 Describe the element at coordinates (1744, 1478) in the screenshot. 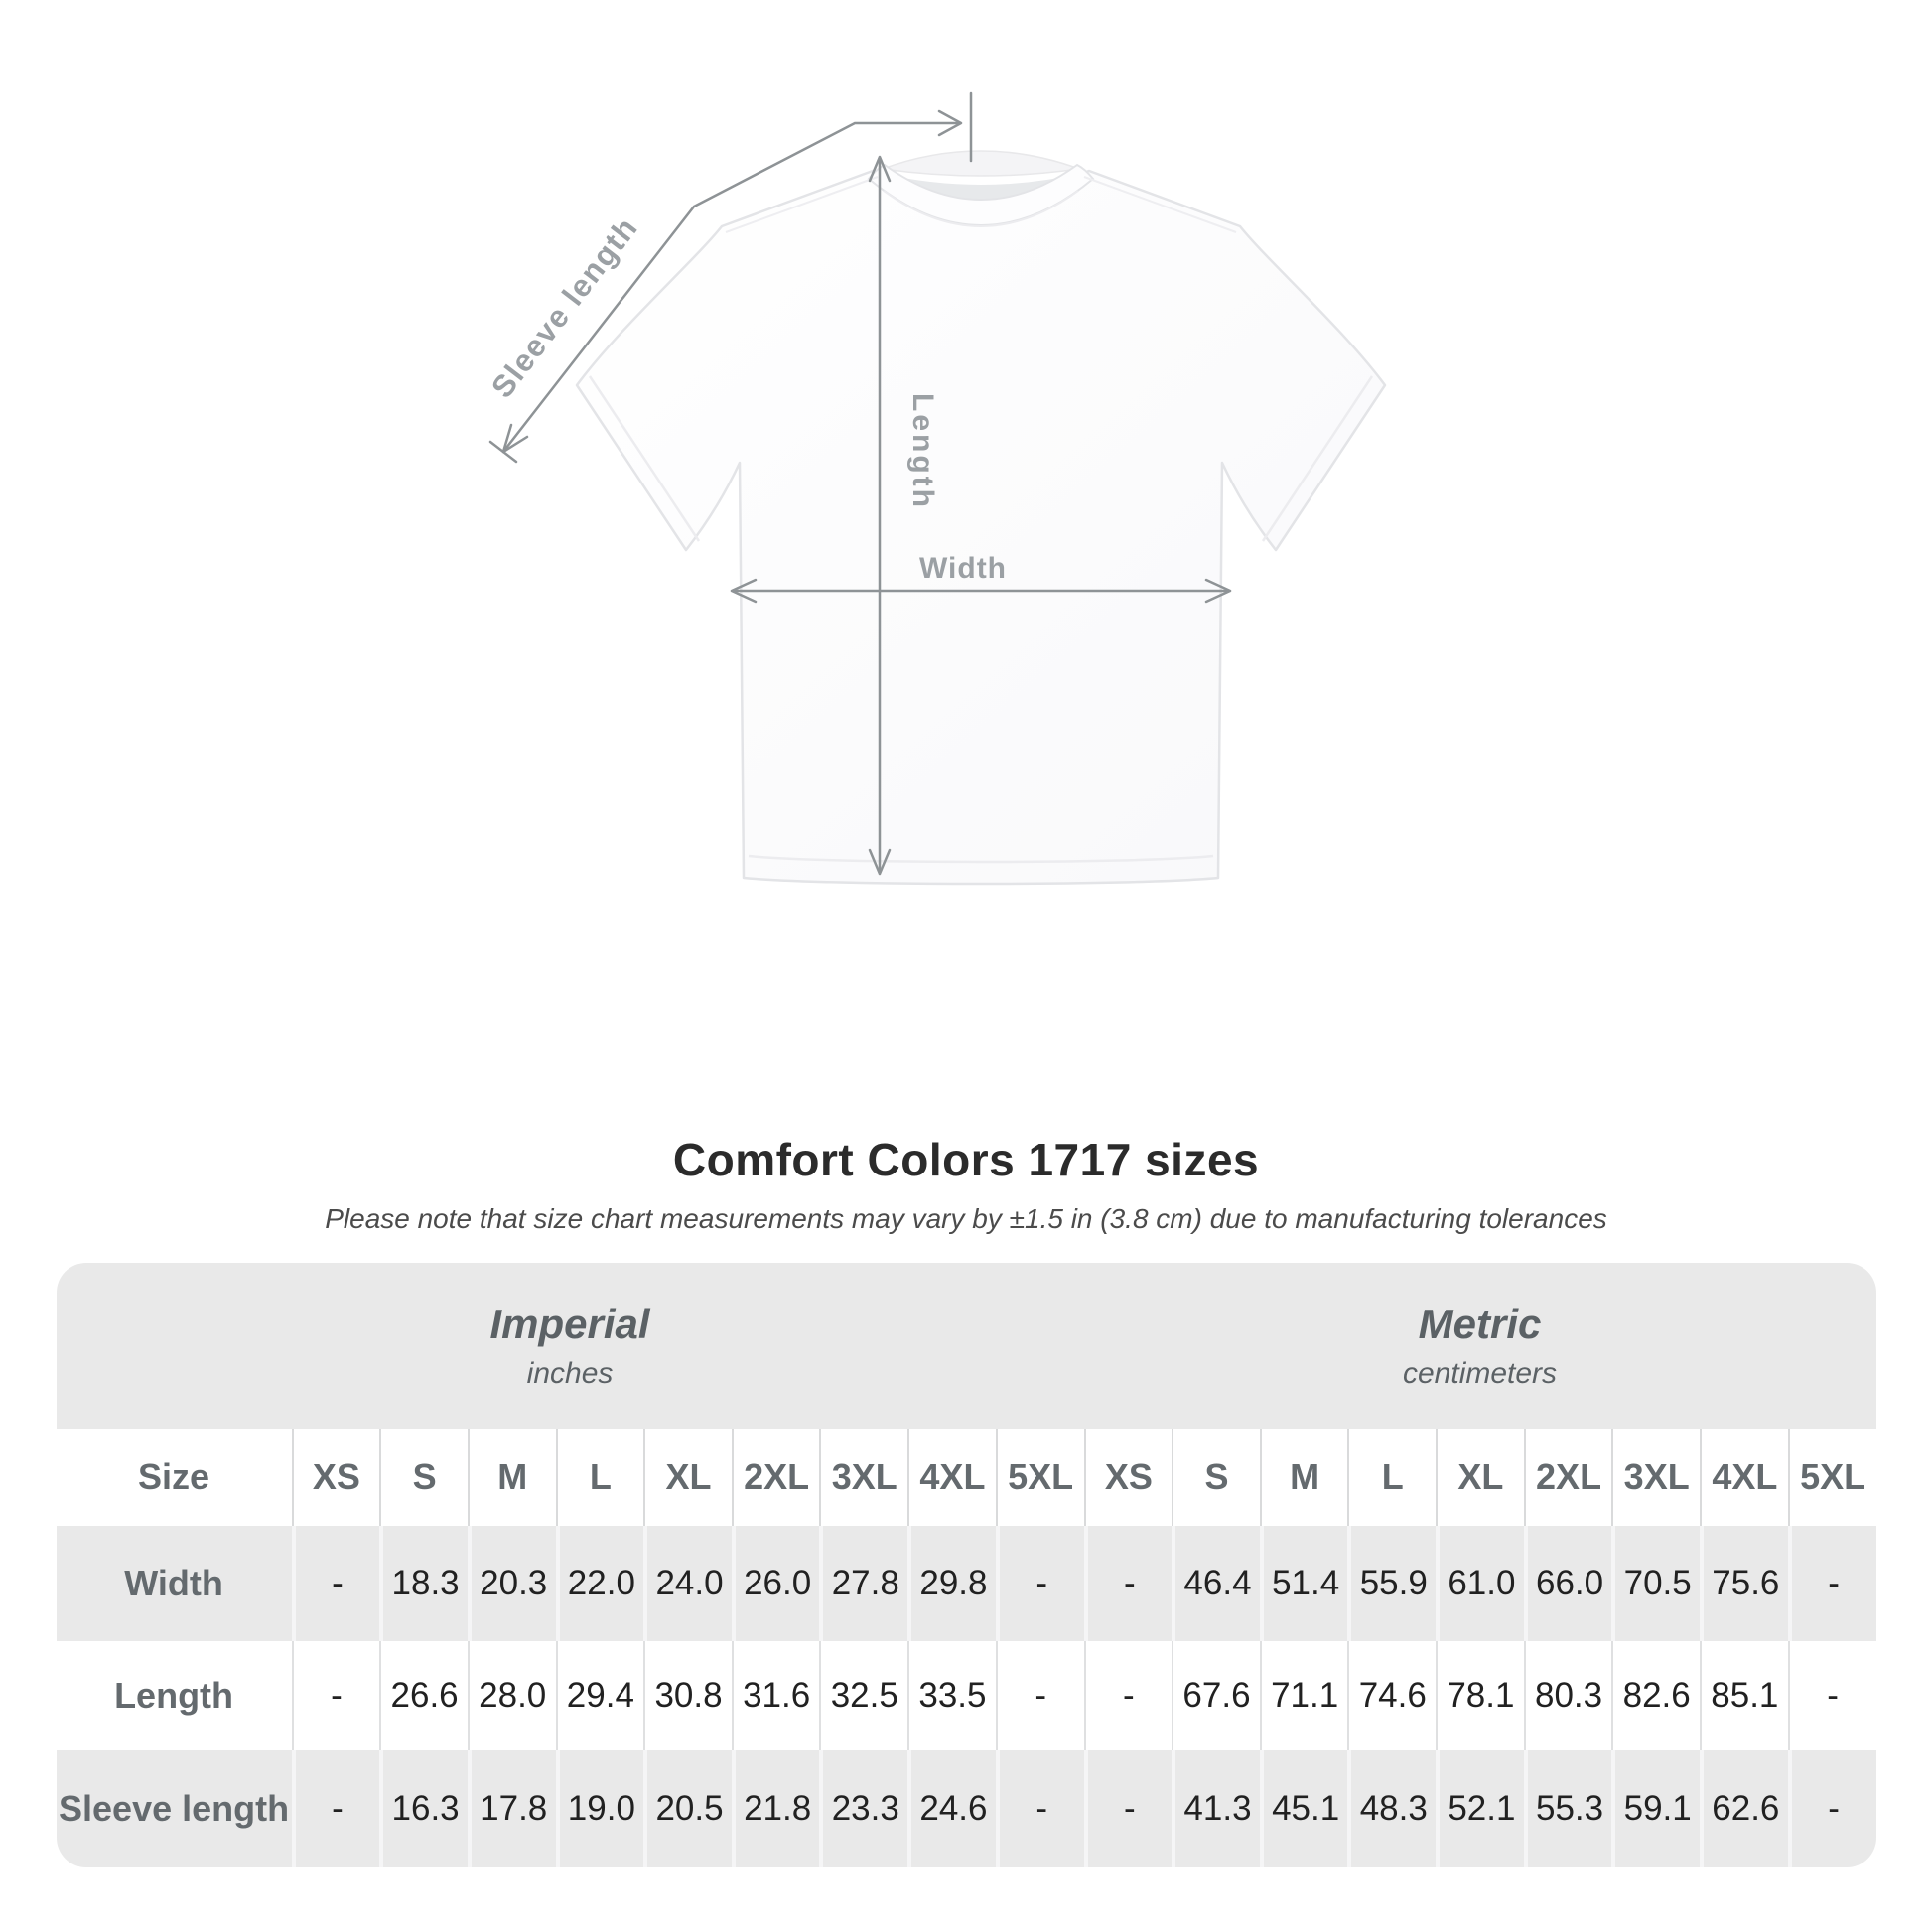

I see `size-header-metric-4xl: 4XL` at that location.